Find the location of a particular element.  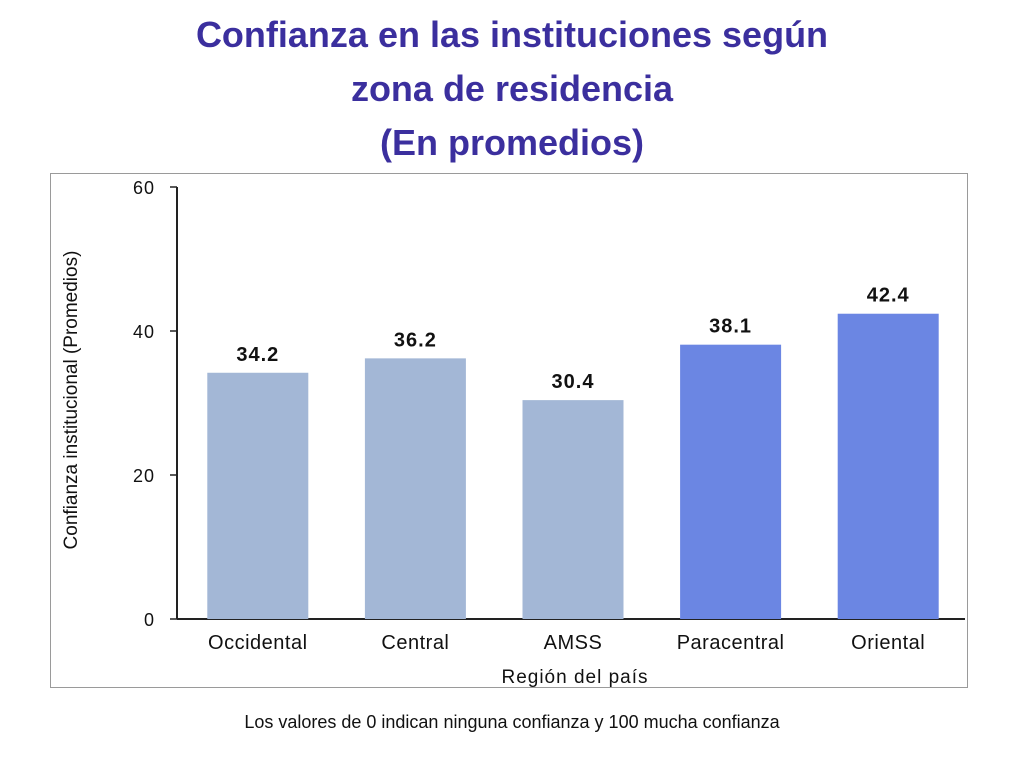

title-line-1: Confianza en las instituciones según is located at coordinates (512, 34).